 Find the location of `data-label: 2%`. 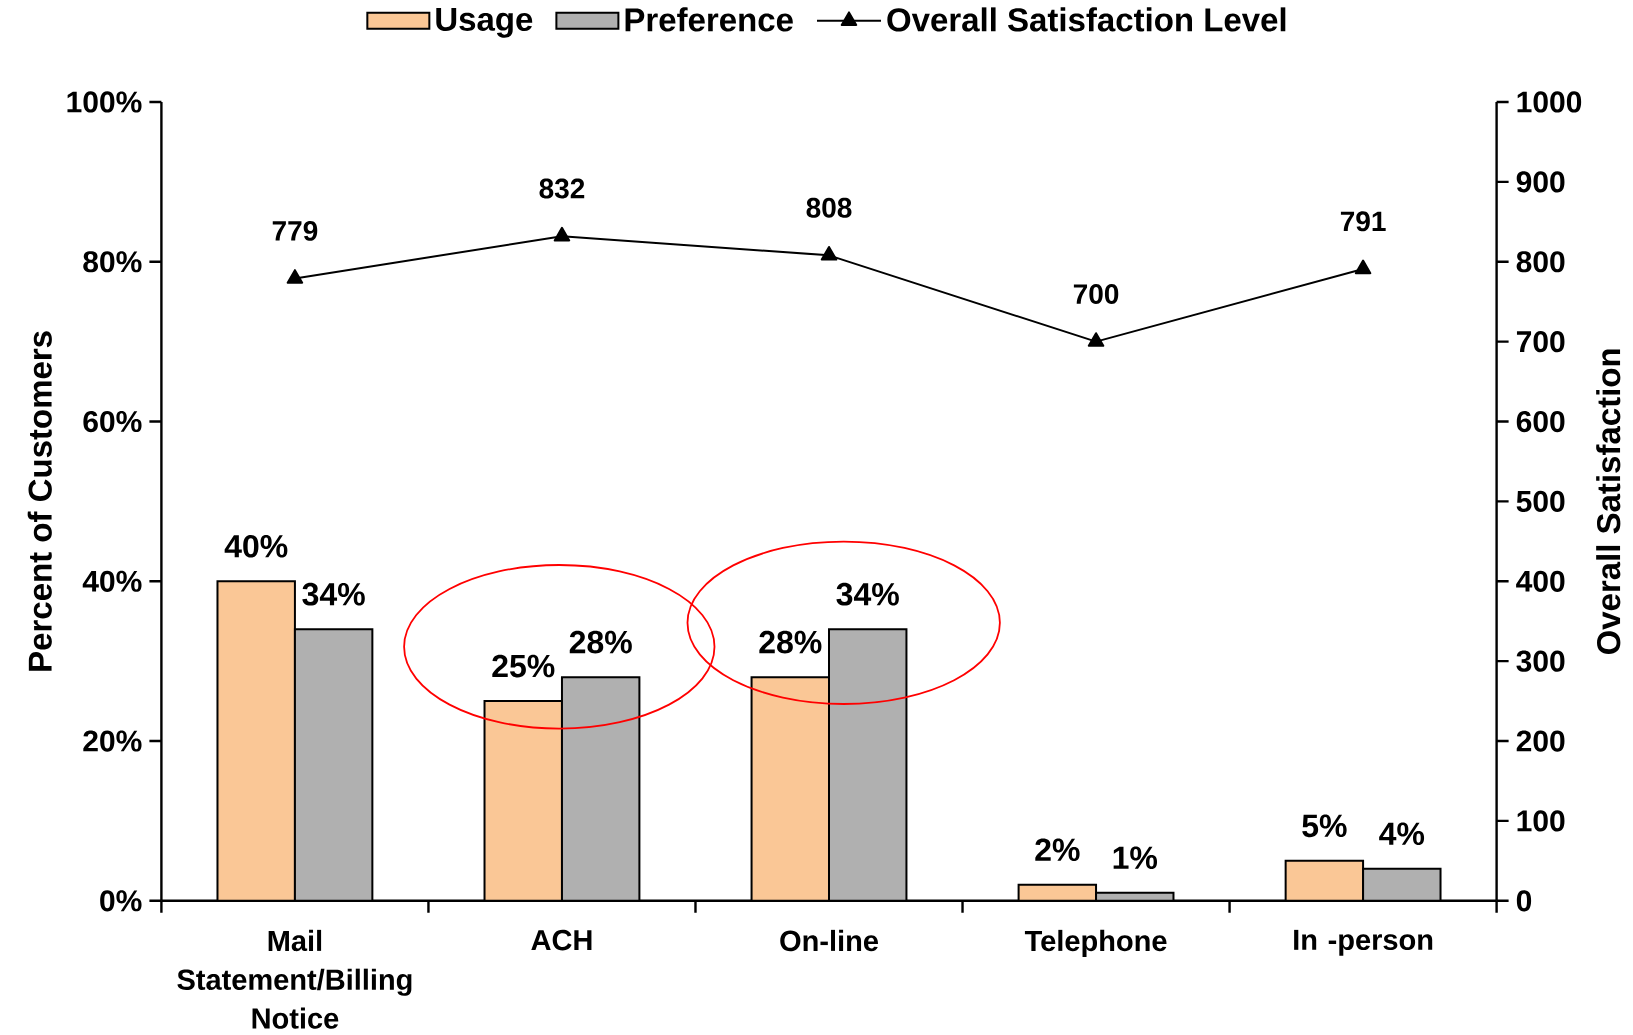

data-label: 2% is located at coordinates (1057, 850).